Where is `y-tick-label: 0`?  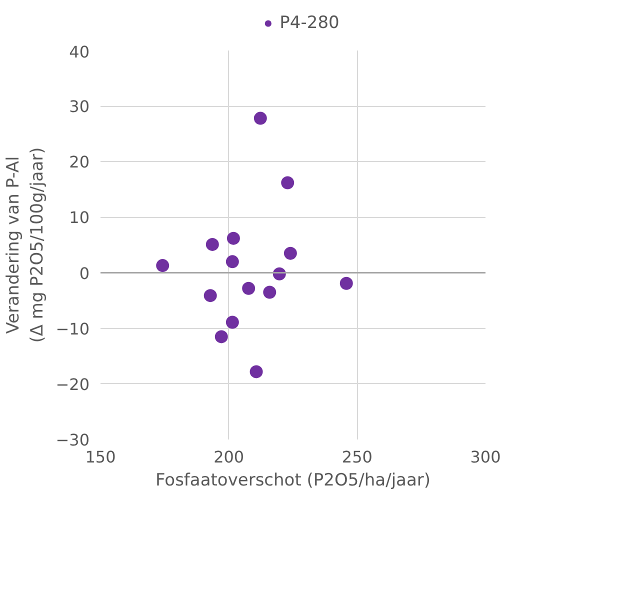
y-tick-label: 0 is located at coordinates (84, 273).